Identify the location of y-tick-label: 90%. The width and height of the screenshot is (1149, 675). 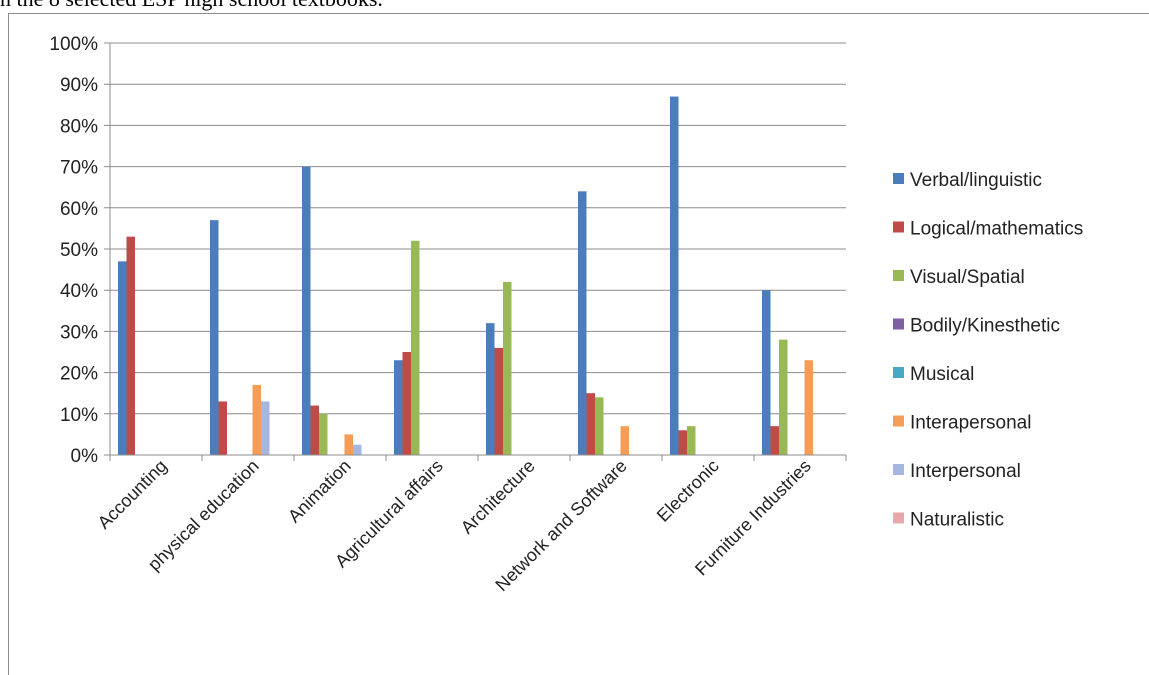
(79, 85).